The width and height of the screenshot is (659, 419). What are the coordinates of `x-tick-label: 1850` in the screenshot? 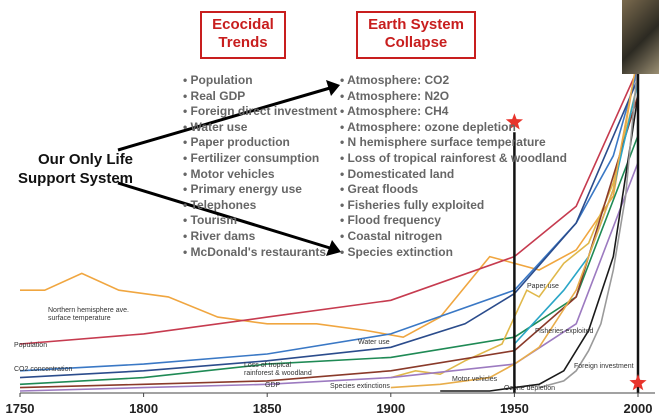 It's located at (267, 408).